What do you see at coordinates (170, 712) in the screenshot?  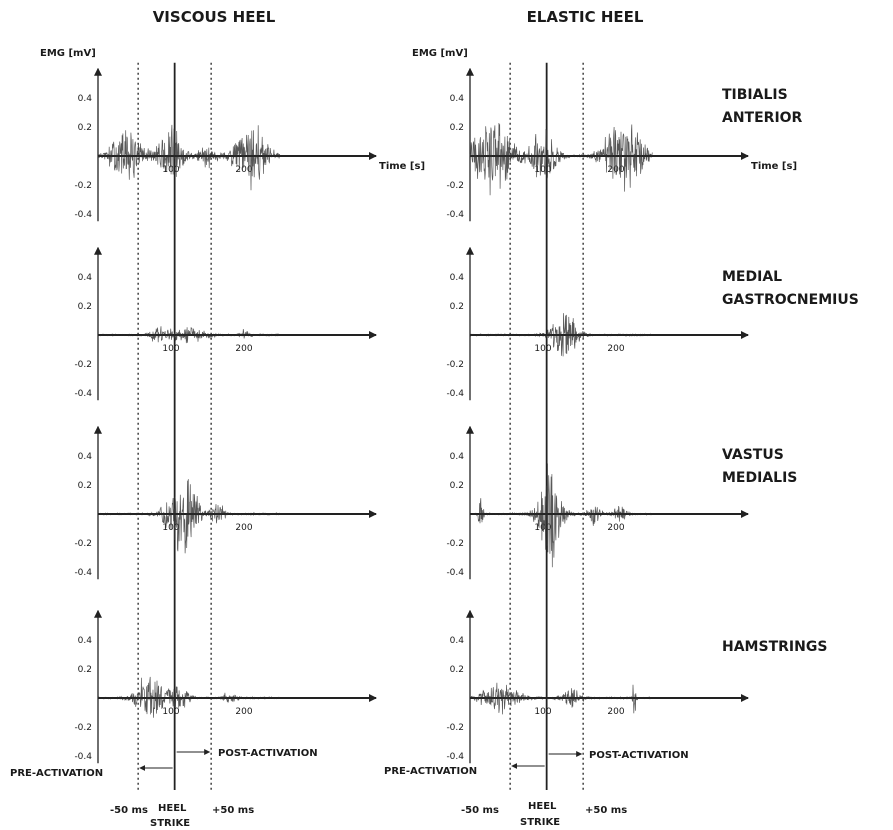 I see `panel-viscous-4-x-tick-label: 100` at bounding box center [170, 712].